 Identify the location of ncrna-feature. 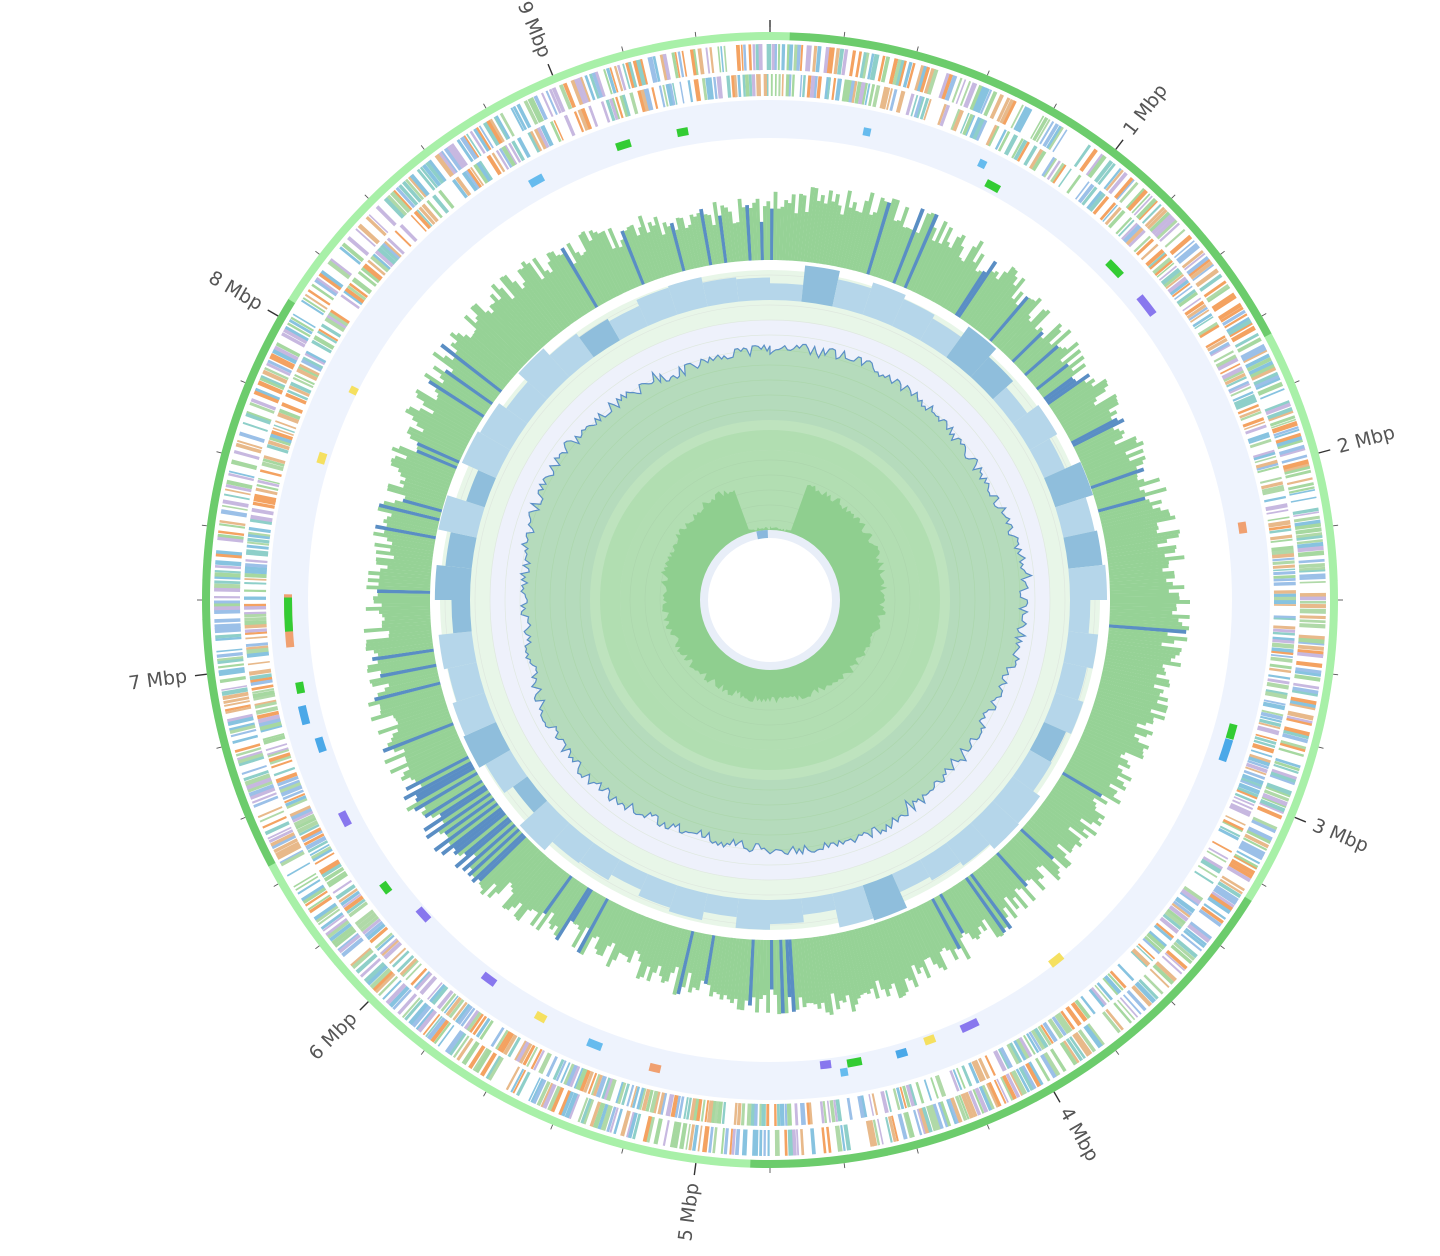
(982, 164).